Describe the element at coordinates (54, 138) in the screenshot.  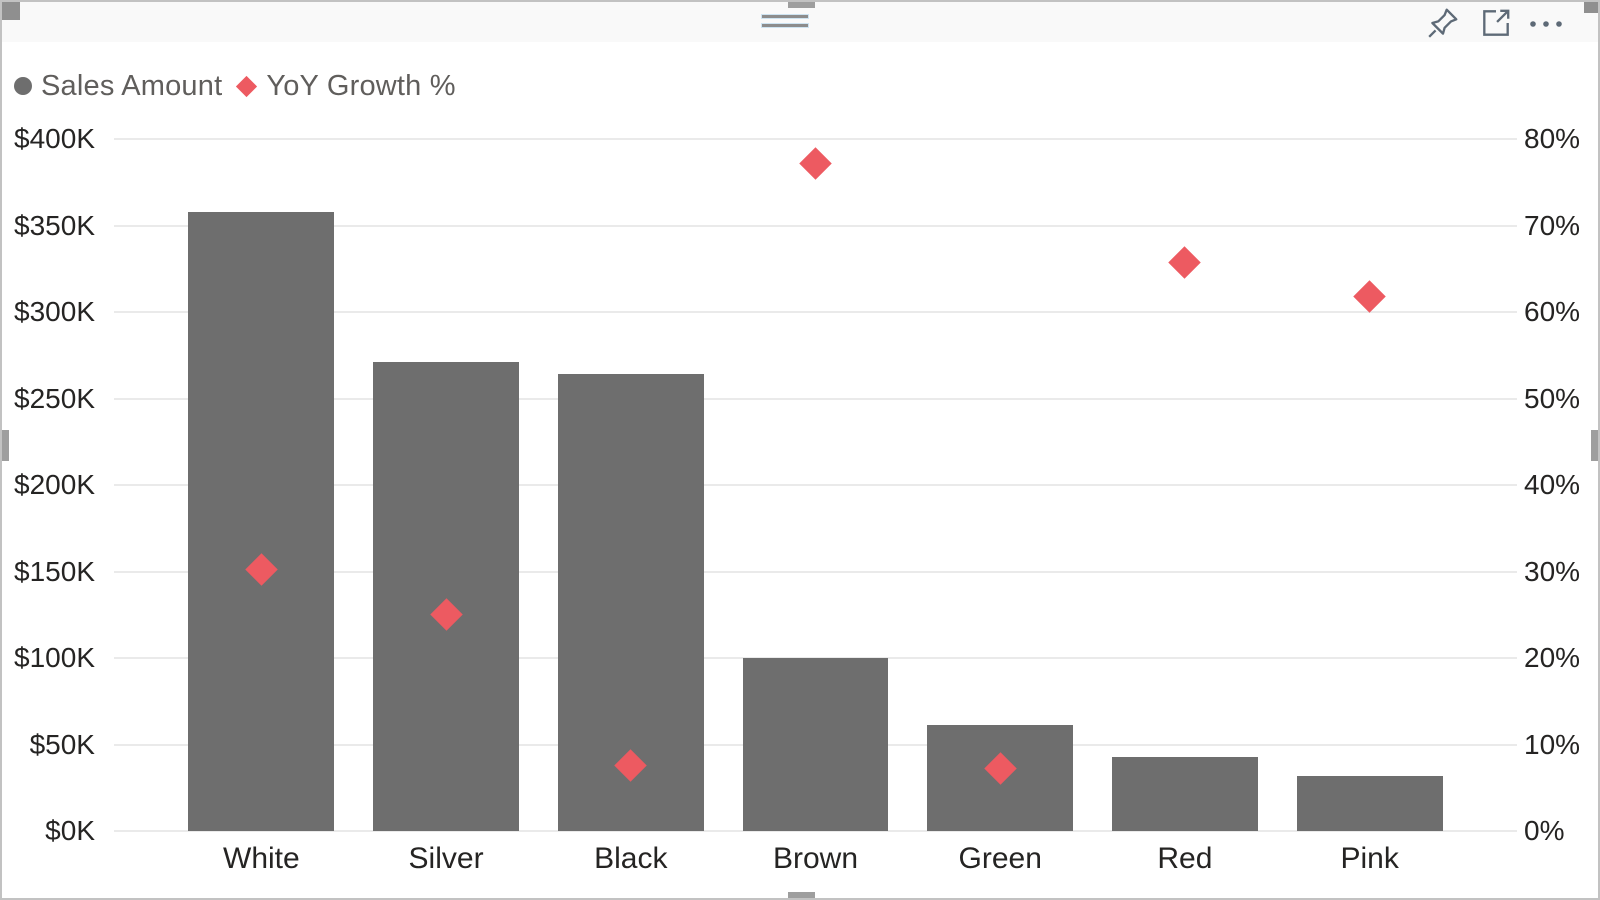
I see `left-axis-tick-label: $400K` at that location.